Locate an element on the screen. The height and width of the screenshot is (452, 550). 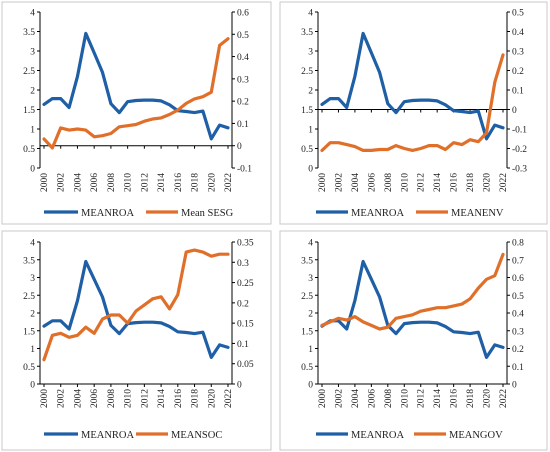
legend-label: MEANSOC is located at coordinates (196, 435).